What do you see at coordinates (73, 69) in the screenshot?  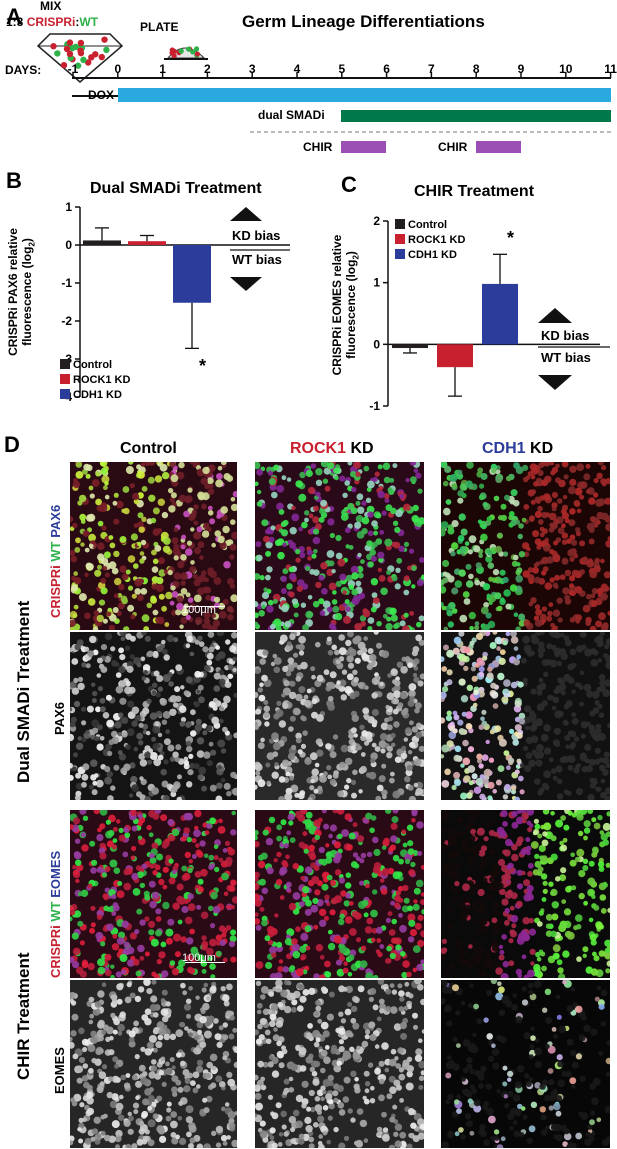 I see `day-label: -1` at bounding box center [73, 69].